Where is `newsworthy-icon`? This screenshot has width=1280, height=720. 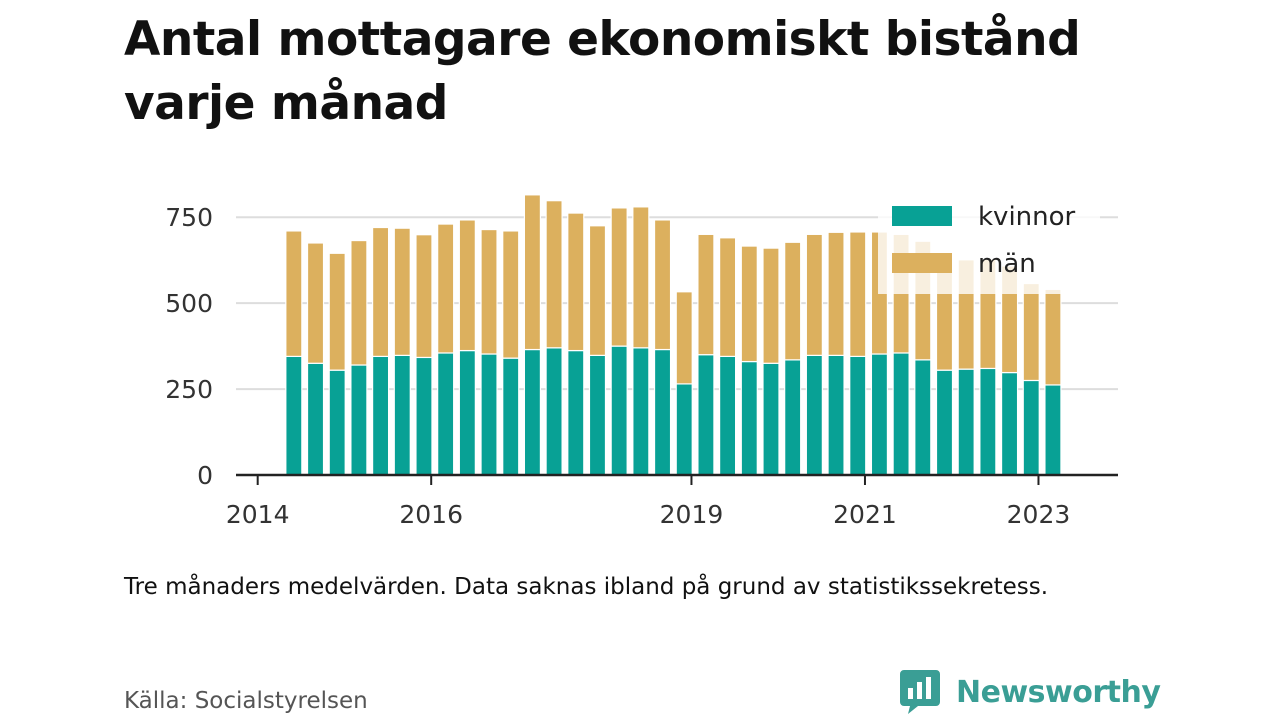 newsworthy-icon is located at coordinates (920, 692).